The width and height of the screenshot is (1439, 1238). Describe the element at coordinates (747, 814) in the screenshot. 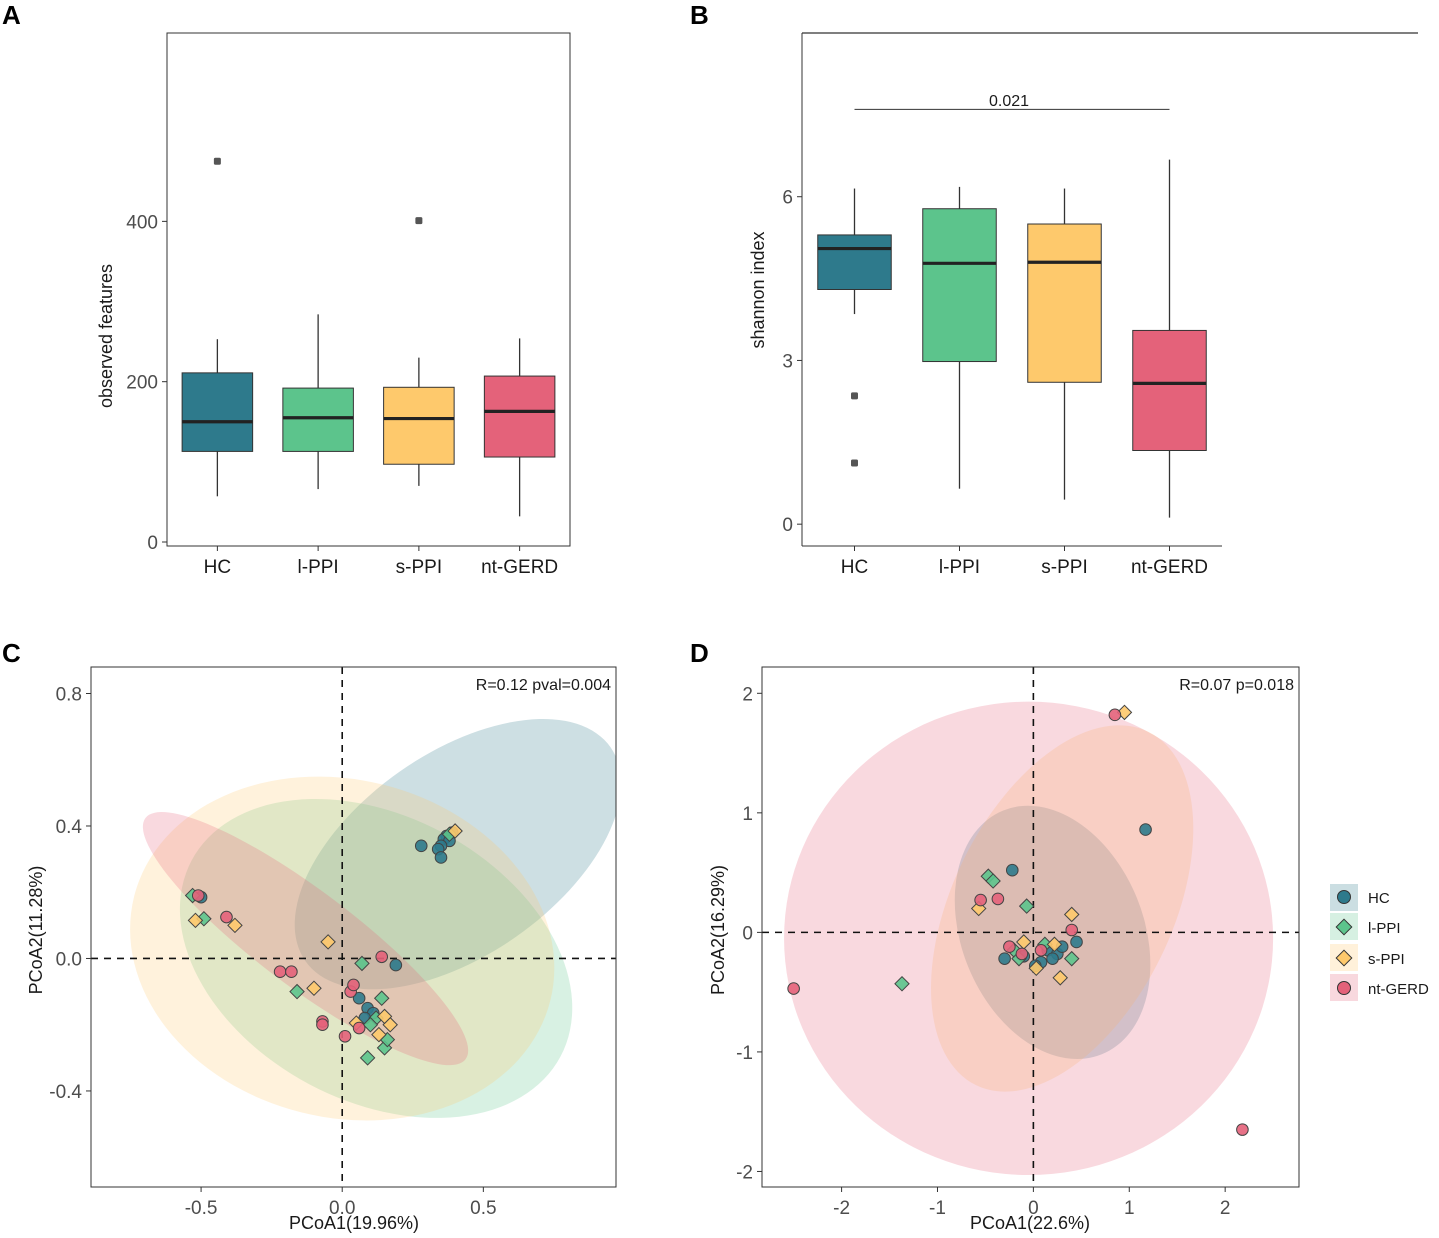

I see `panel-d-ytick-label: 1` at that location.